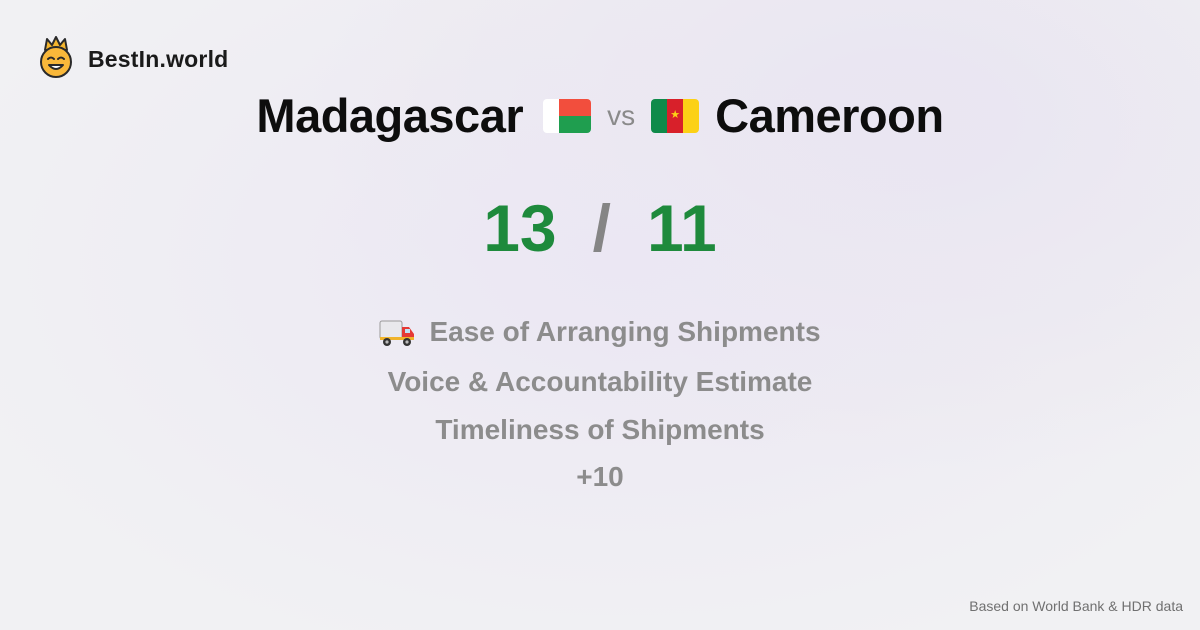  Describe the element at coordinates (600, 115) in the screenshot. I see `comparison-title: Madagascar vs ★ Cameroon` at that location.